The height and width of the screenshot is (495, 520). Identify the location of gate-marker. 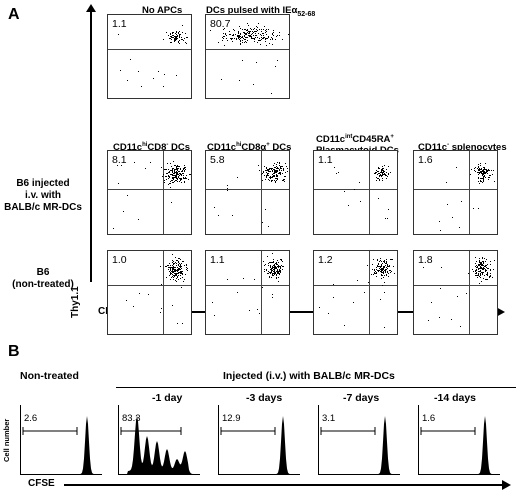
(448, 431).